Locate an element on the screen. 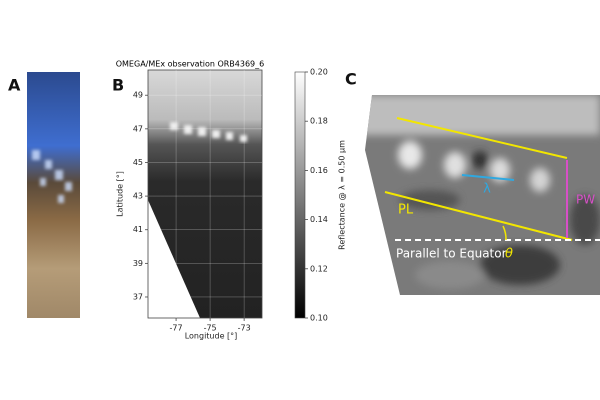  theta-label: θ is located at coordinates (509, 254).